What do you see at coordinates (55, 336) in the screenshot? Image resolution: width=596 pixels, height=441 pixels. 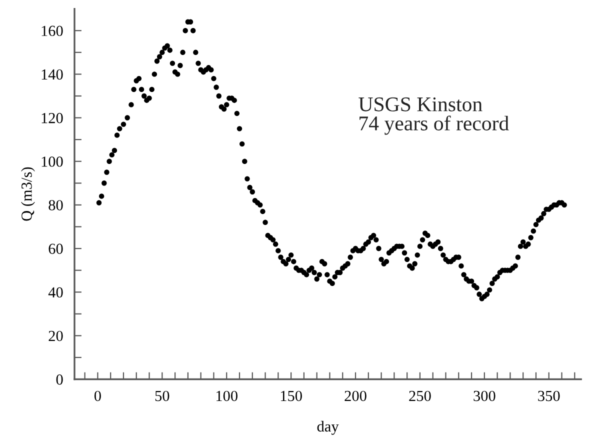 I see `y-tick-label: 20` at bounding box center [55, 336].